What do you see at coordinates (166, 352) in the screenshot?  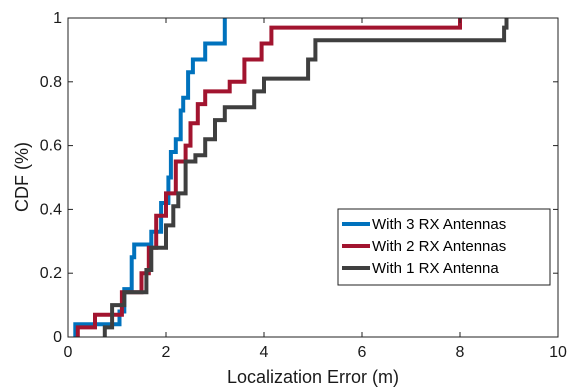 I see `x-tick-label: 2` at bounding box center [166, 352].